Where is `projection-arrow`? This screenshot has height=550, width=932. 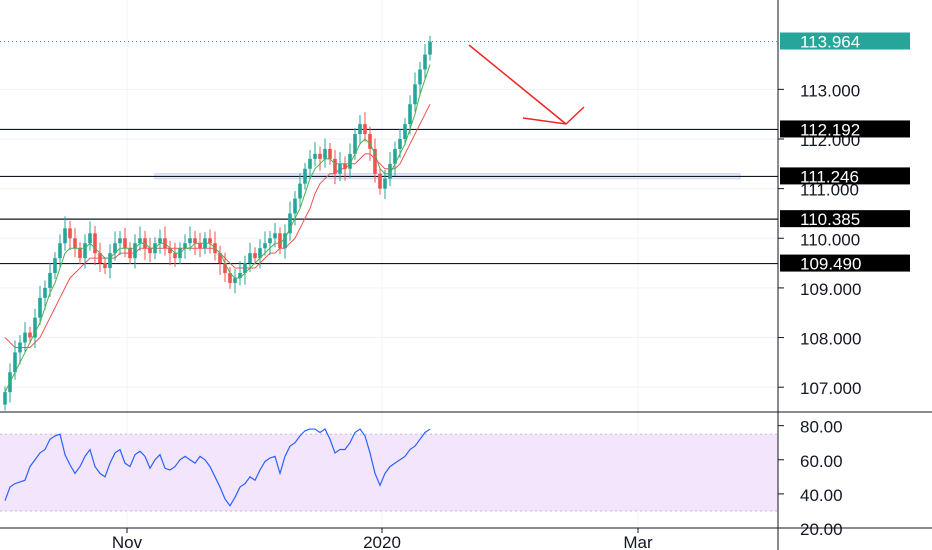
projection-arrow is located at coordinates (526, 84).